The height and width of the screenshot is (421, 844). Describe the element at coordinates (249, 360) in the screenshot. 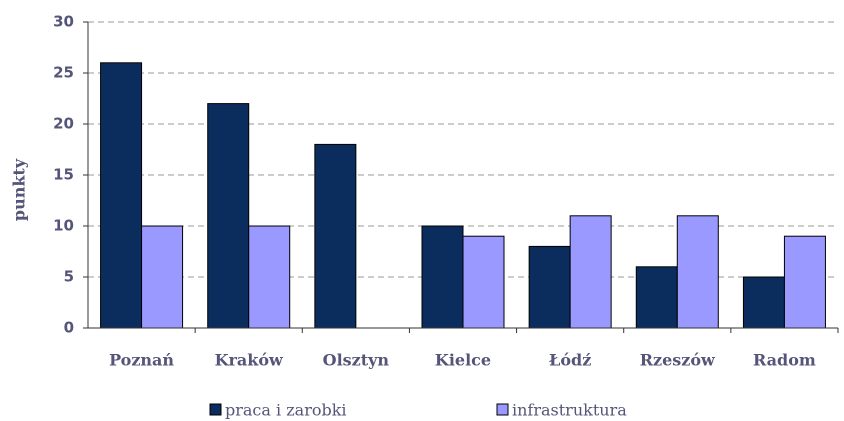

I see `x-tick-label: Kraków` at that location.